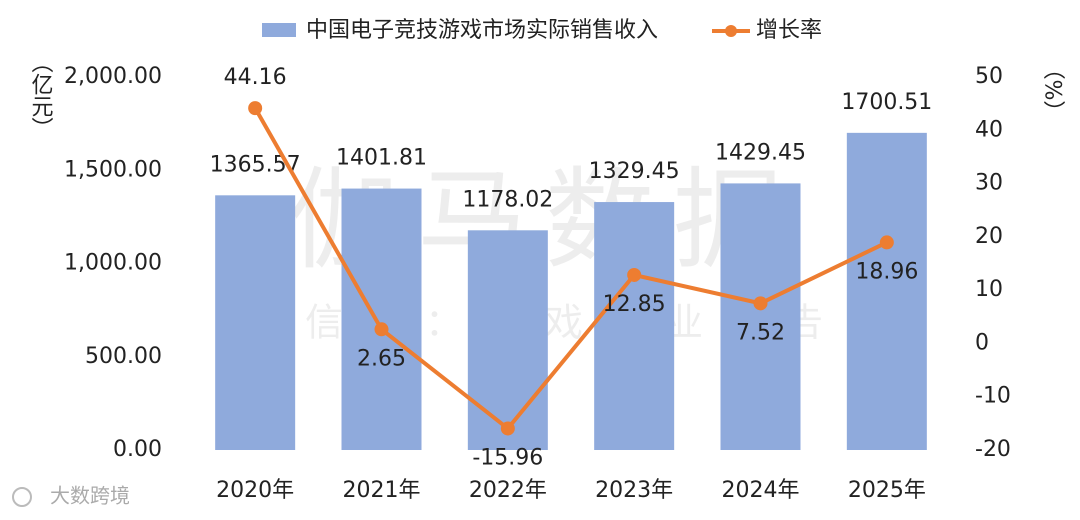  What do you see at coordinates (886, 271) in the screenshot?
I see `line-value-label: 18.96` at bounding box center [886, 271].